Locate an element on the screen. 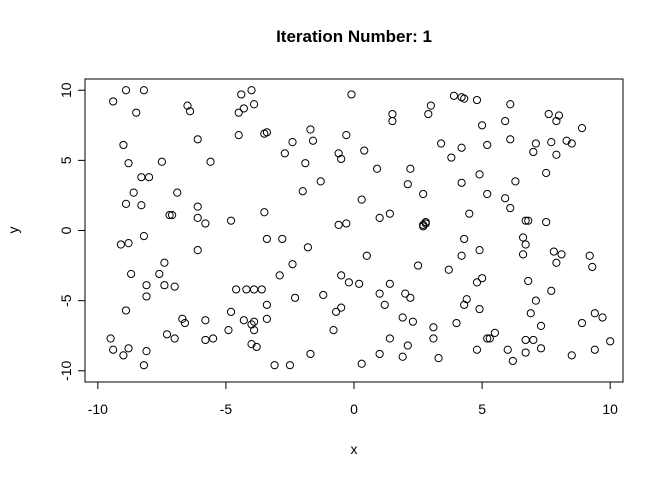 The image size is (672, 480). y-tick-label: 0 is located at coordinates (66, 230).